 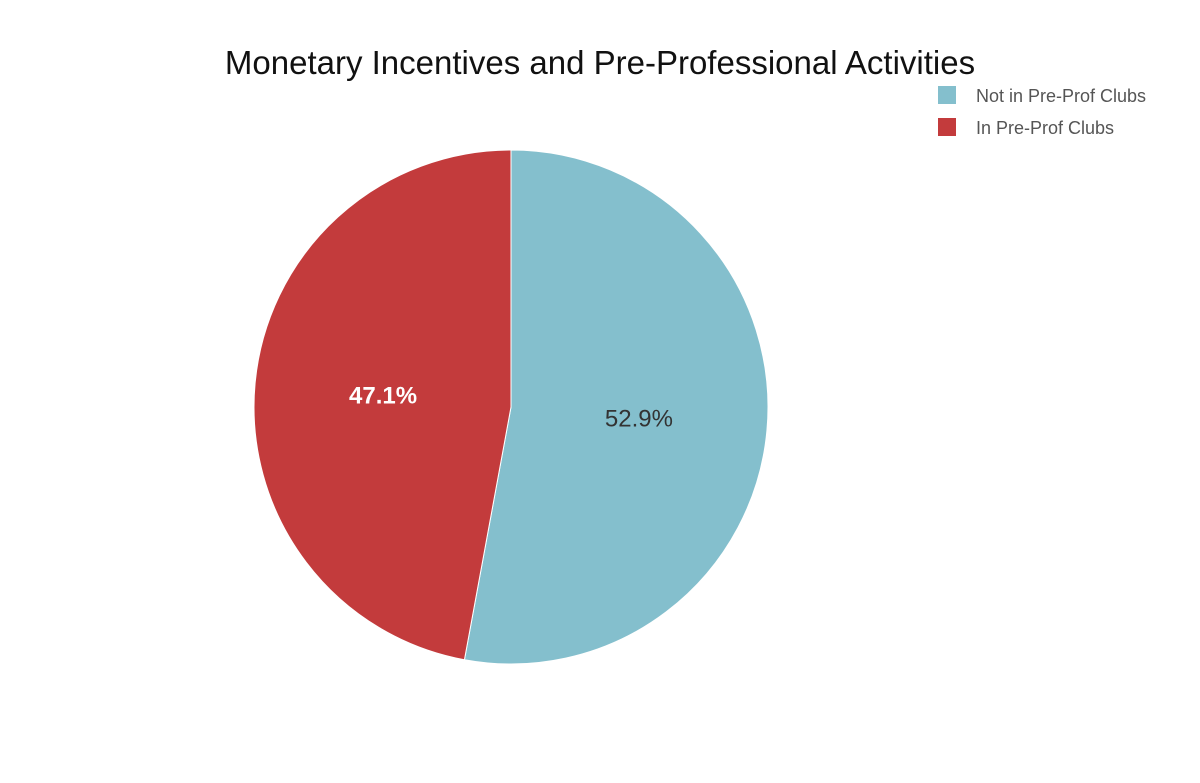 I want to click on legend-label: In Pre-Prof Clubs, so click(x=1045, y=128).